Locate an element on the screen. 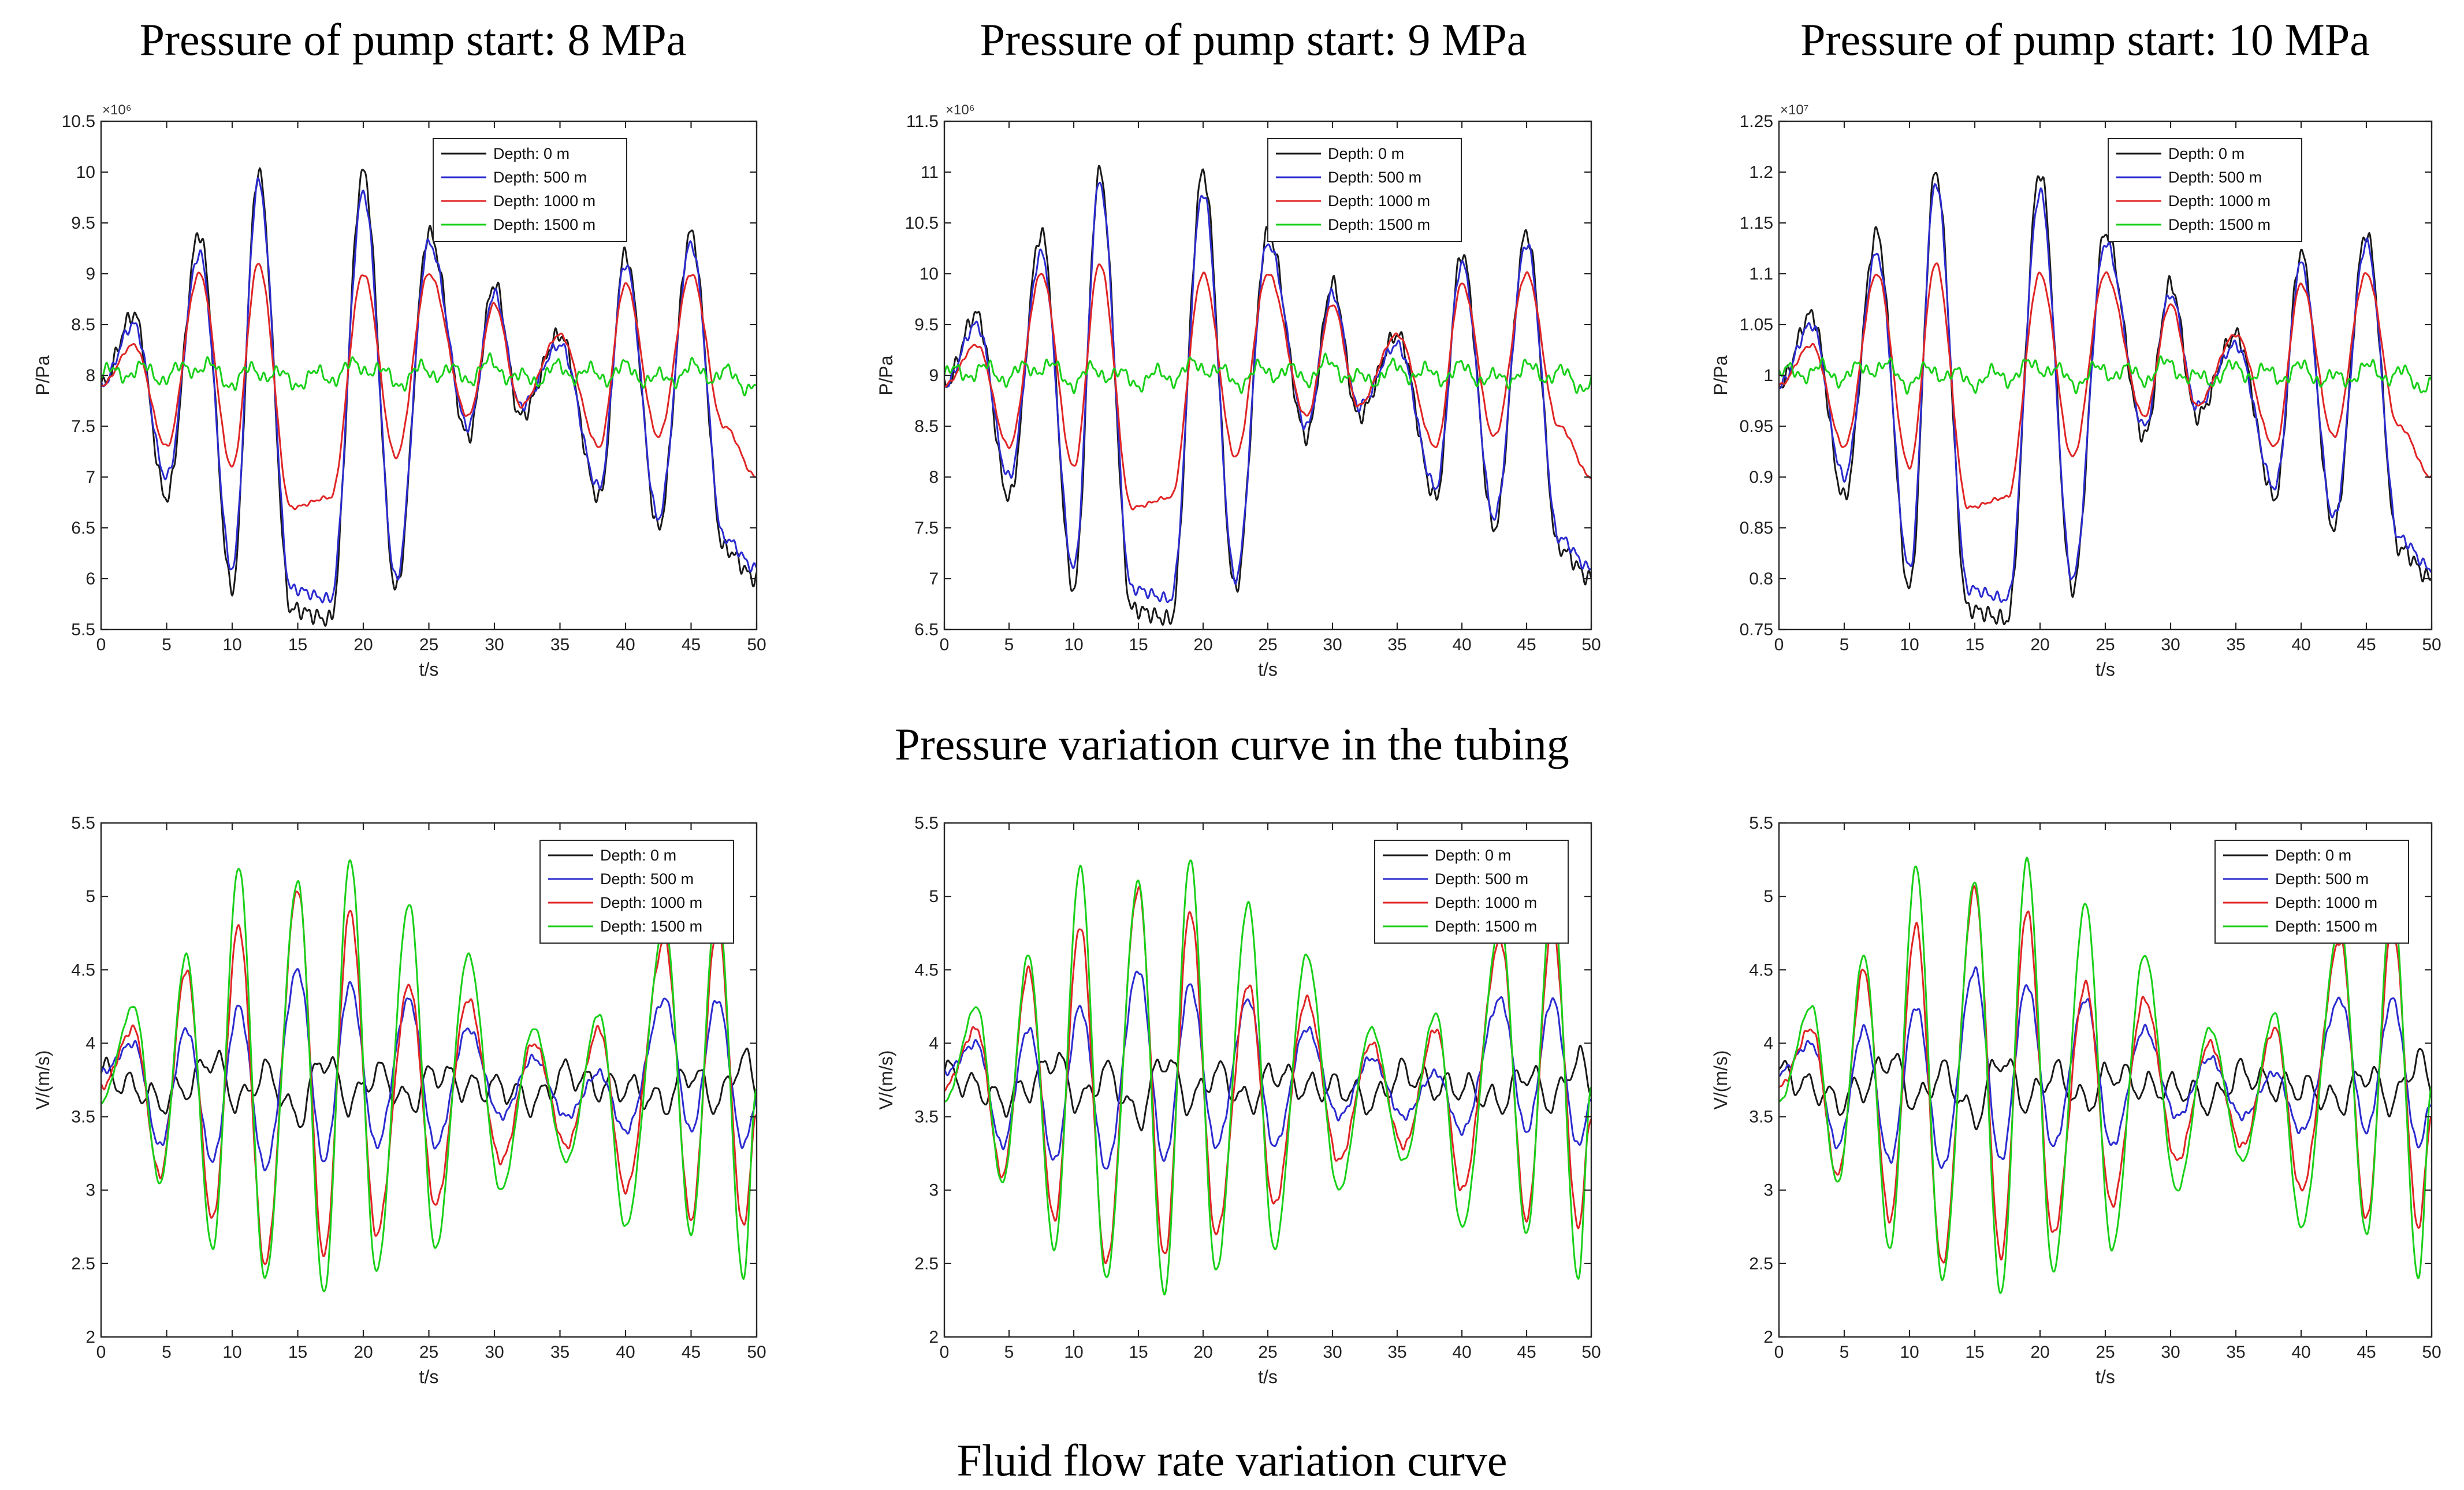 The image size is (2464, 1490). series-line-500m is located at coordinates (2105, 393).